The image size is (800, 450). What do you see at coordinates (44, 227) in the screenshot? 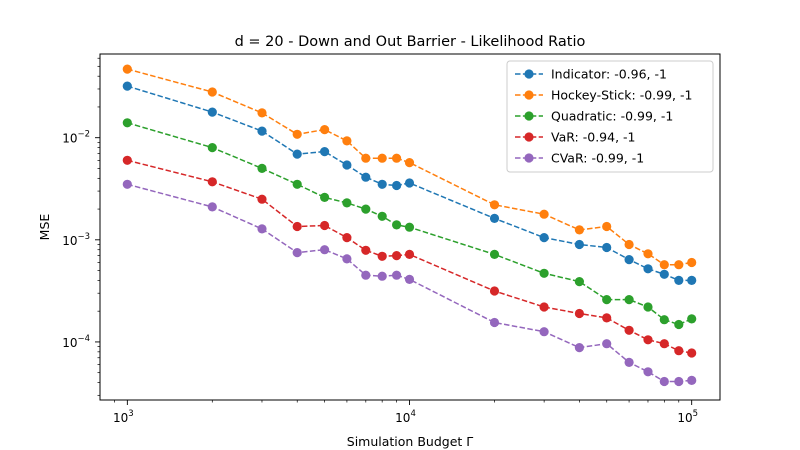
I see `y-axis-label: MSE` at bounding box center [44, 227].